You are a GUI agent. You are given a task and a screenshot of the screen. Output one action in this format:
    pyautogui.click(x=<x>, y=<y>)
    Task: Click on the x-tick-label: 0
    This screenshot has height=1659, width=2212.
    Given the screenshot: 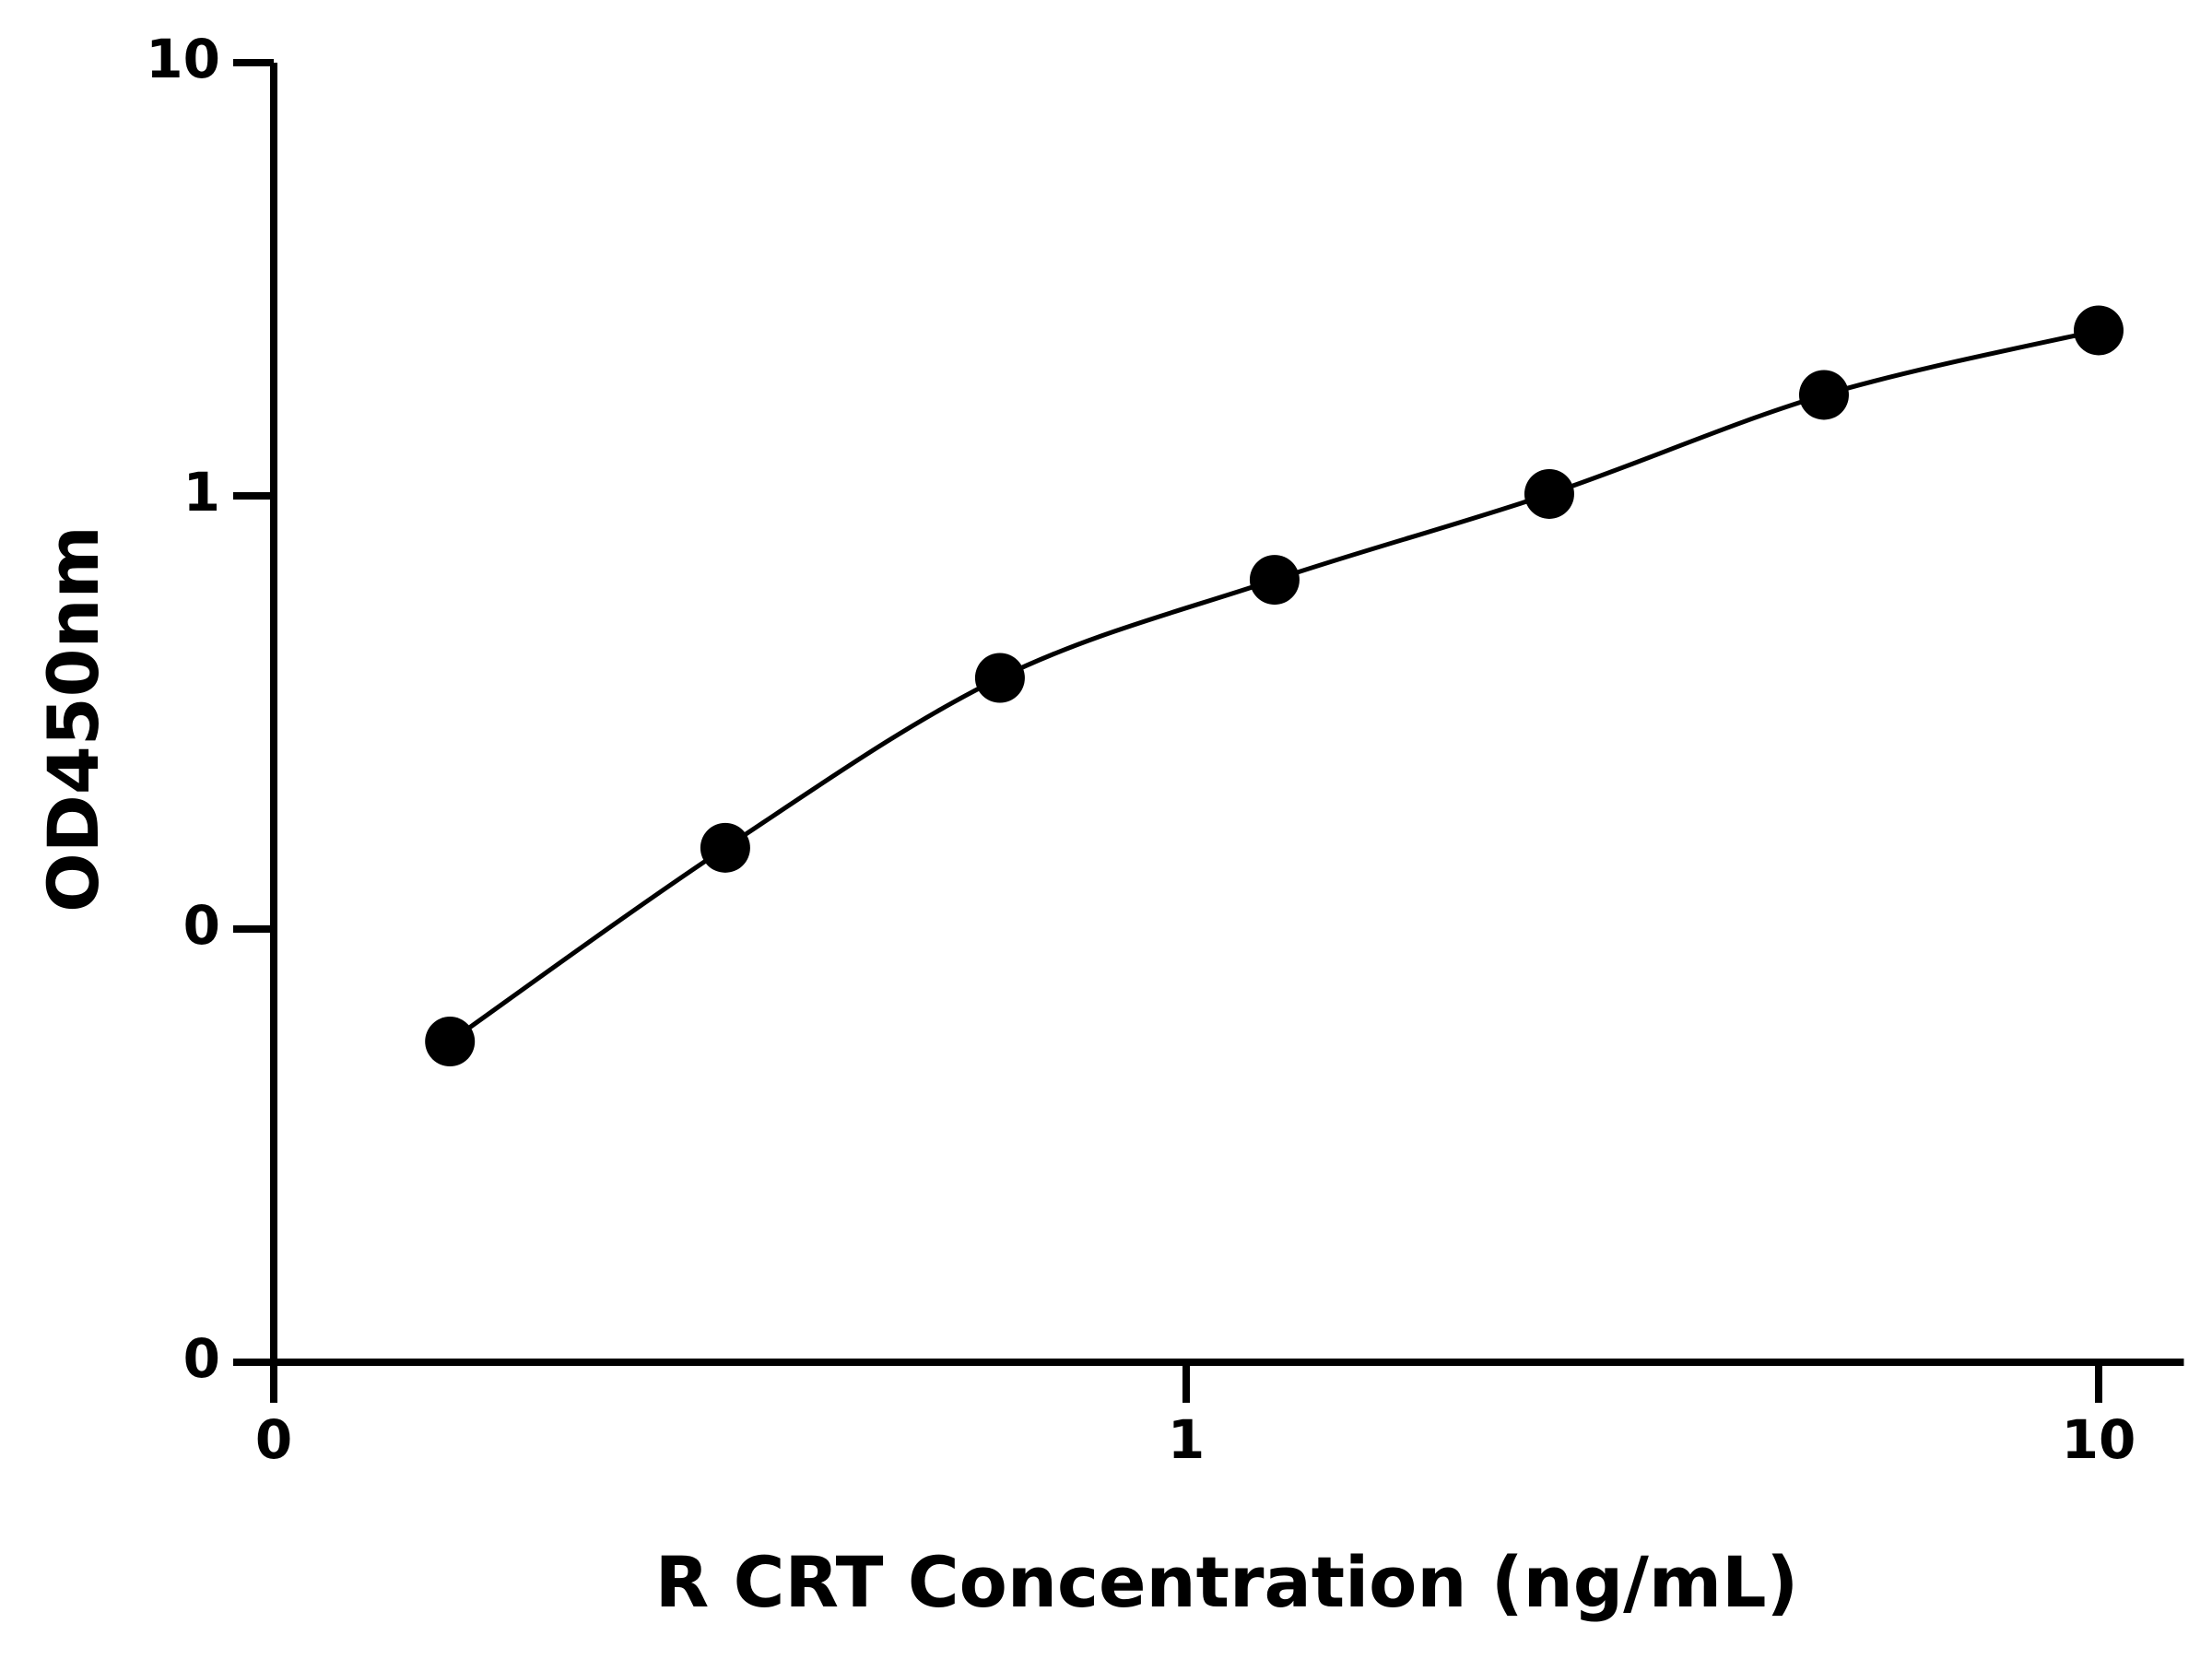 What is the action you would take?
    pyautogui.click(x=273, y=1439)
    